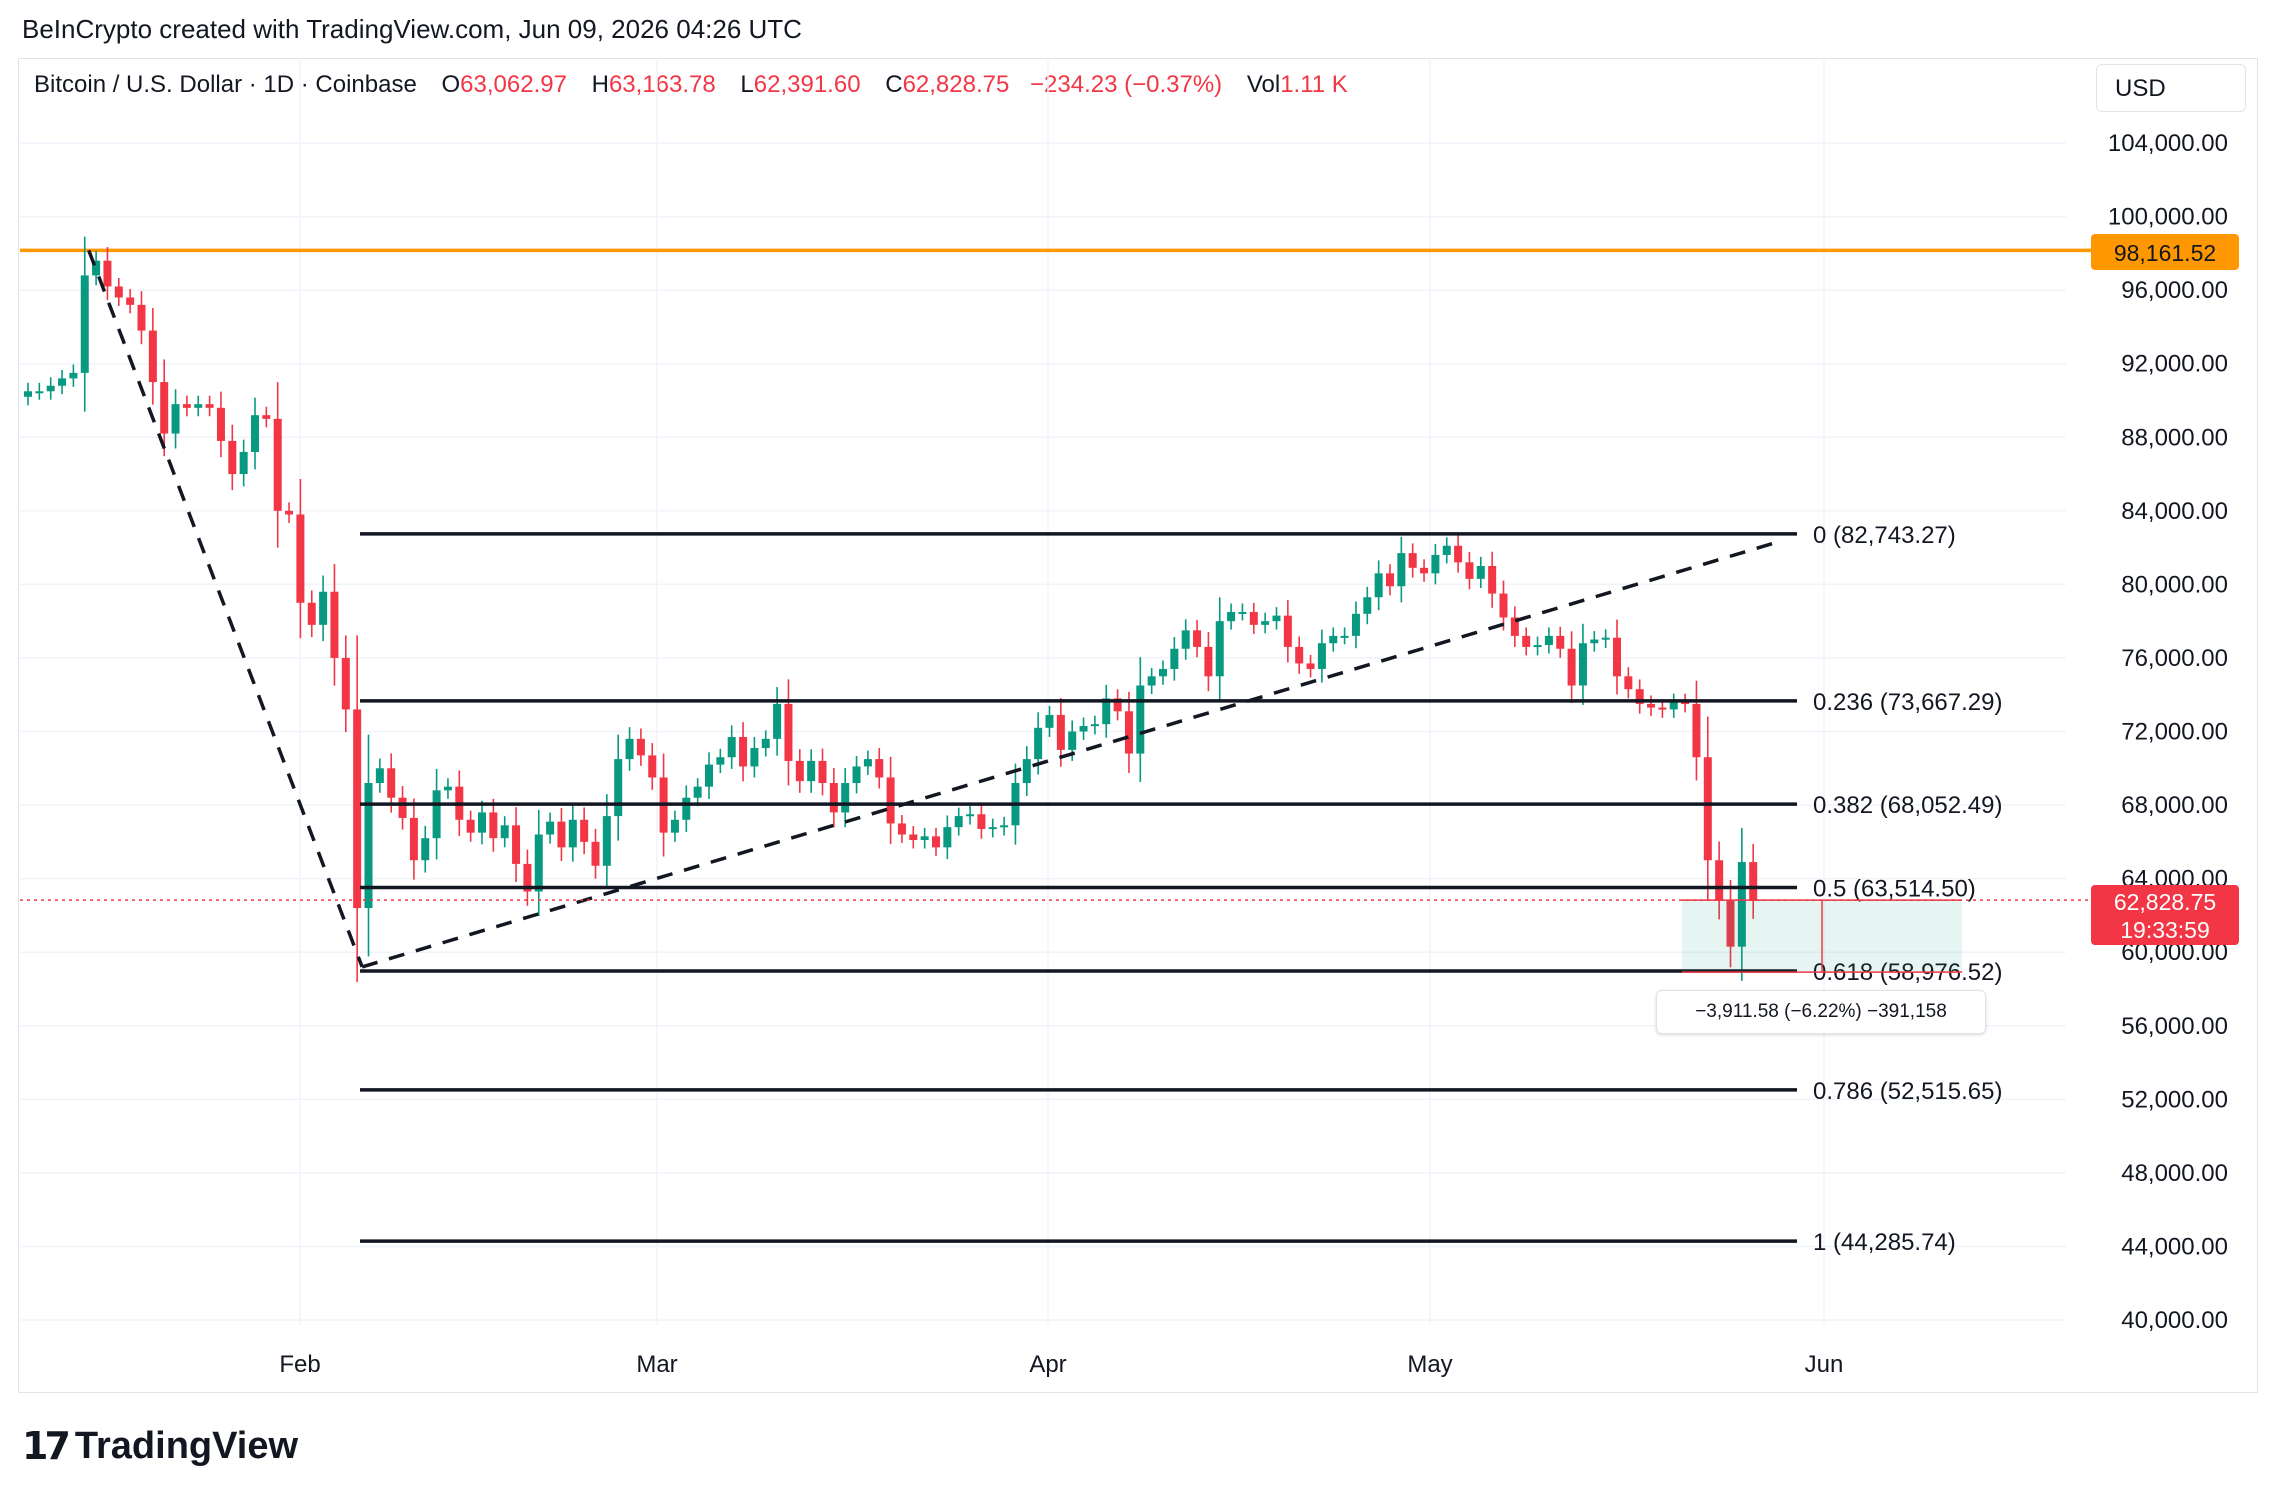 The height and width of the screenshot is (1510, 2278). Describe the element at coordinates (160, 1446) in the screenshot. I see `tradingview-logo: 𝟭𝟳 TradingView` at that location.